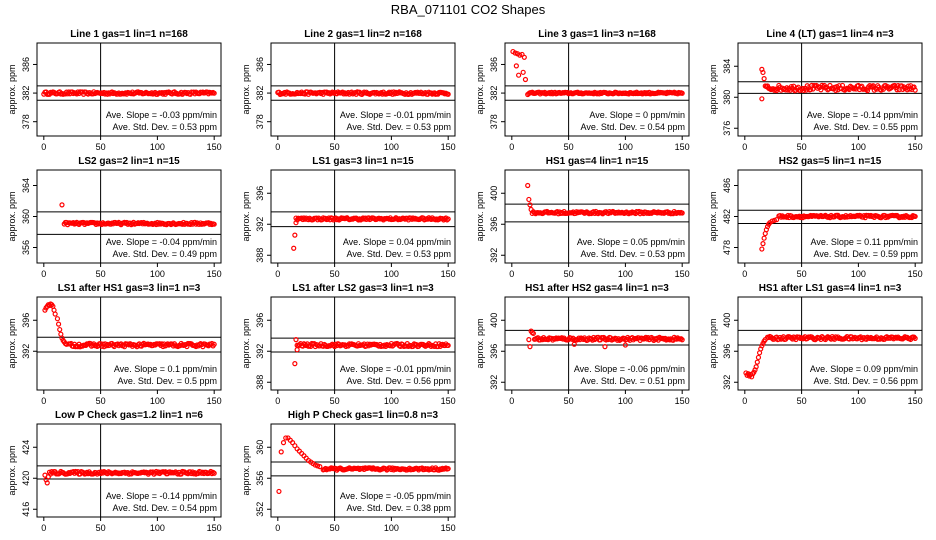 Image resolution: width=936 pixels, height=540 pixels. What do you see at coordinates (494, 64) in the screenshot?
I see `y-tick-label: 386` at bounding box center [494, 64].